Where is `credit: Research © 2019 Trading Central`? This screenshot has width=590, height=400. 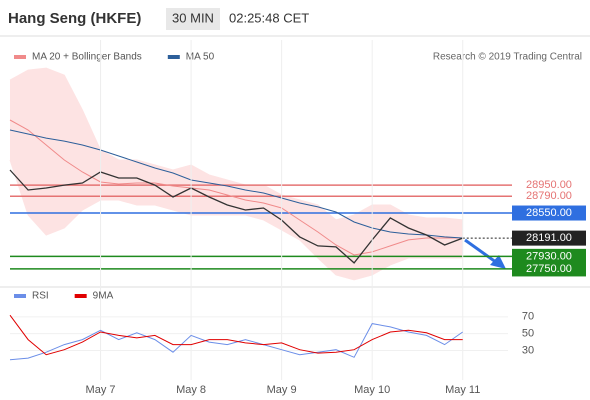
credit: Research © 2019 Trading Central is located at coordinates (507, 57).